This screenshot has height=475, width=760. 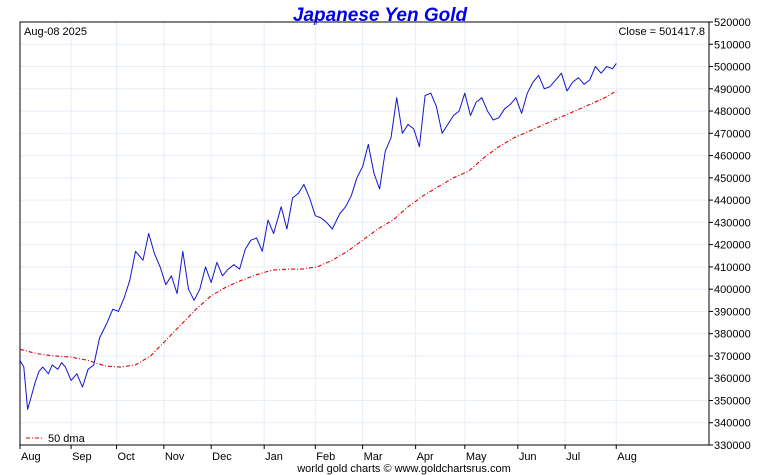 What do you see at coordinates (55, 32) in the screenshot?
I see `date-label: Aug-08 2025` at bounding box center [55, 32].